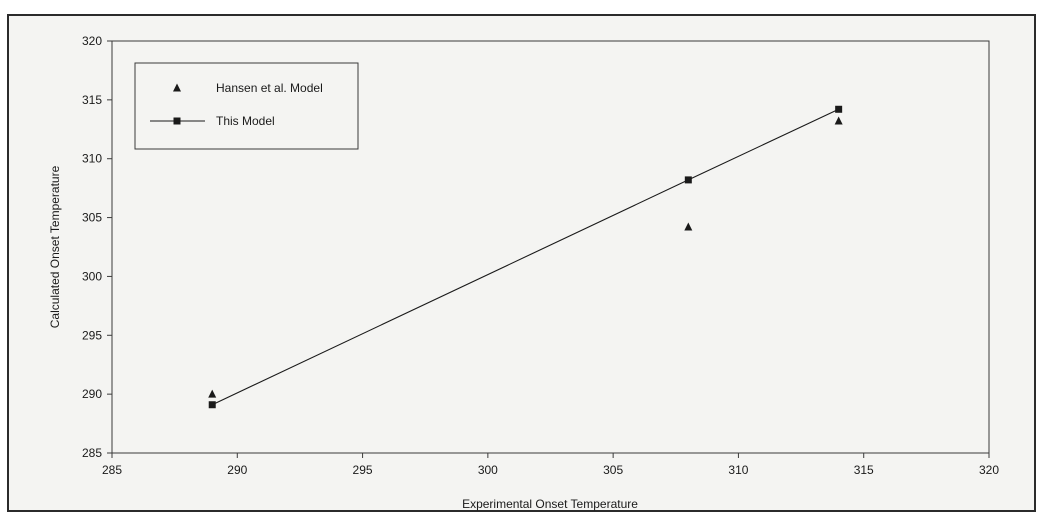 Image resolution: width=1044 pixels, height=515 pixels. What do you see at coordinates (550, 465) in the screenshot?
I see `x-axis: 285 290 295 300 305 310 315 320` at bounding box center [550, 465].